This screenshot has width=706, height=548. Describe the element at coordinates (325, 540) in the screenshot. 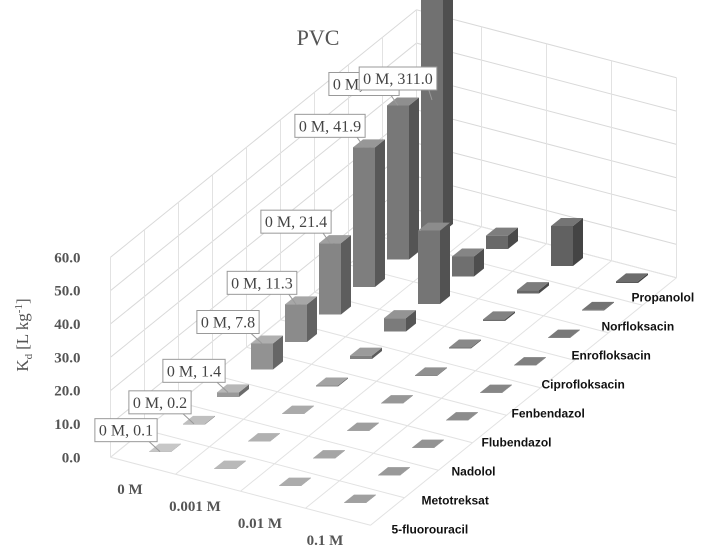

I see `x-tick-label: 0.1 M` at that location.